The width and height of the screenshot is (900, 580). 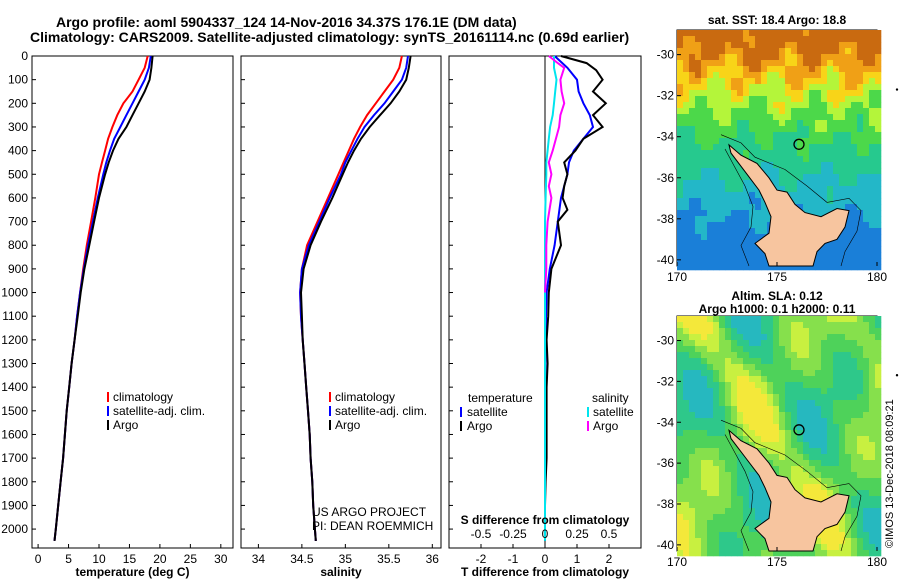 I want to click on y-tick-label: -34, so click(x=666, y=422).